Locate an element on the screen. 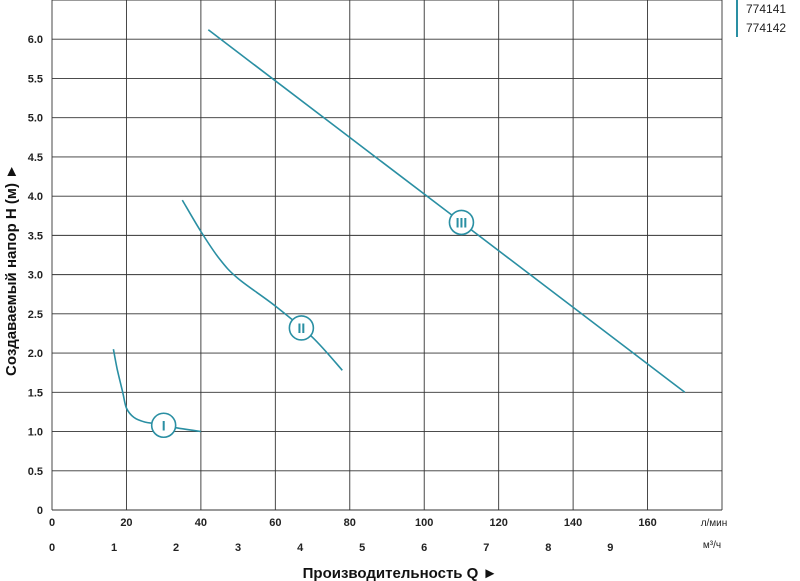 This screenshot has width=800, height=581. x-tick-label: 120 is located at coordinates (498, 523).